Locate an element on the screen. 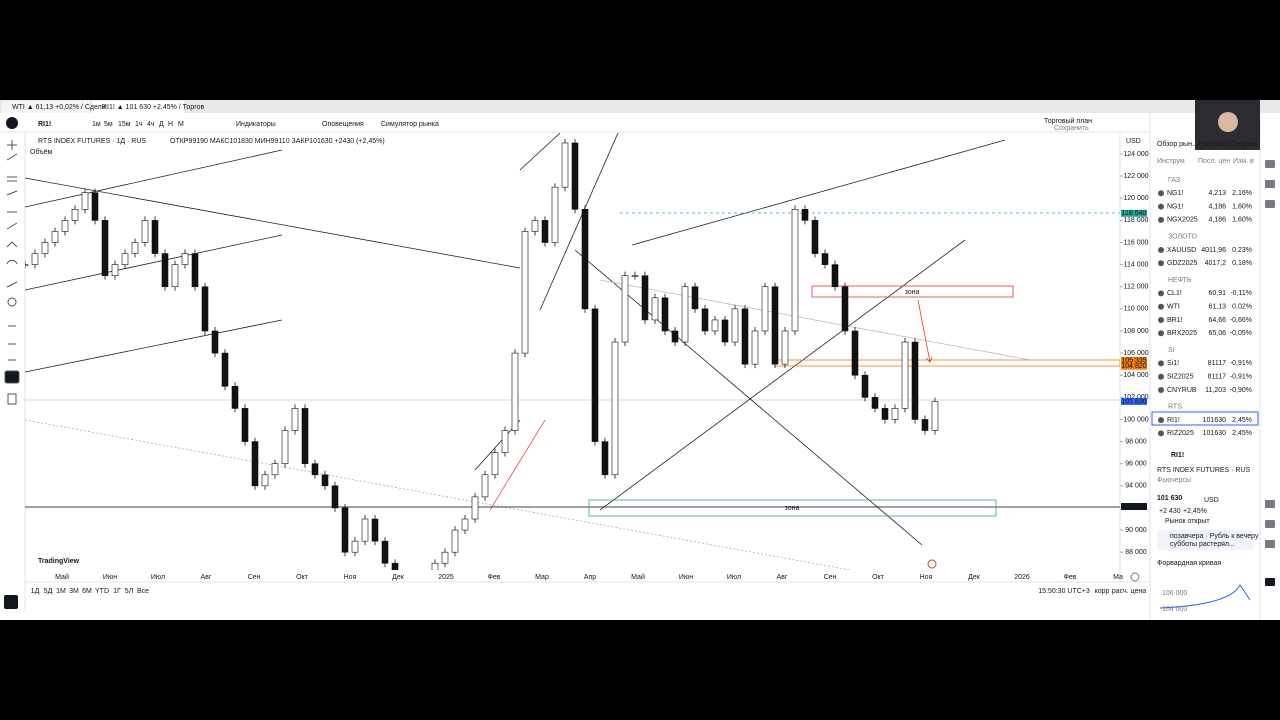  row-change: 2,45% is located at coordinates (1242, 433).